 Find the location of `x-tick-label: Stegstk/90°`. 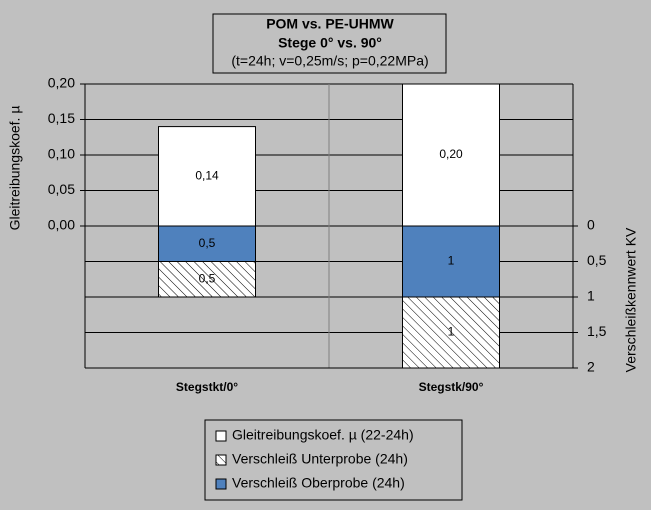

x-tick-label: Stegstk/90° is located at coordinates (451, 387).